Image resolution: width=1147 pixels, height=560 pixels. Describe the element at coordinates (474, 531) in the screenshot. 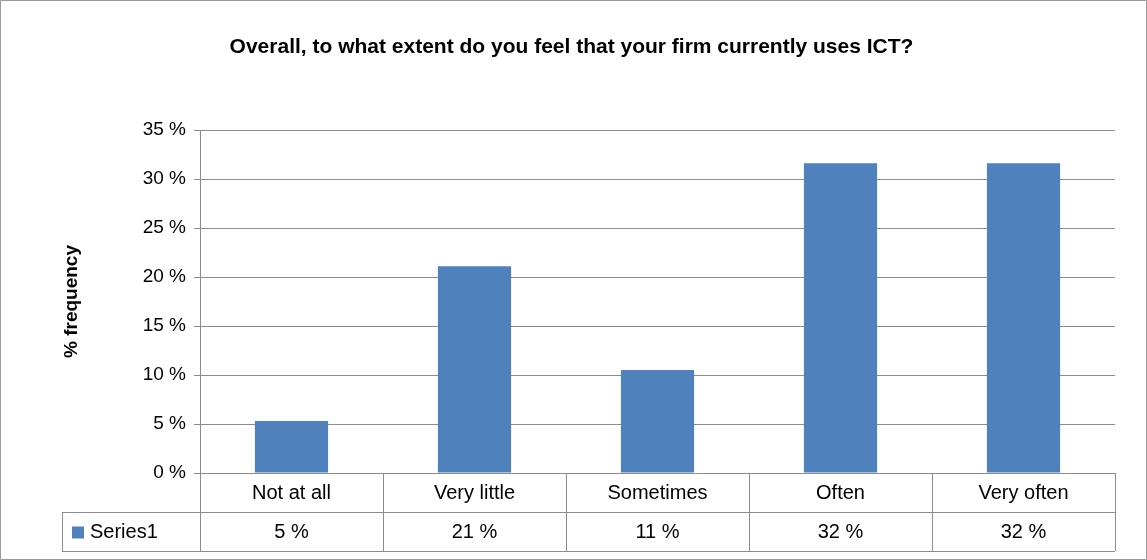

I see `data-label: 21 %` at that location.